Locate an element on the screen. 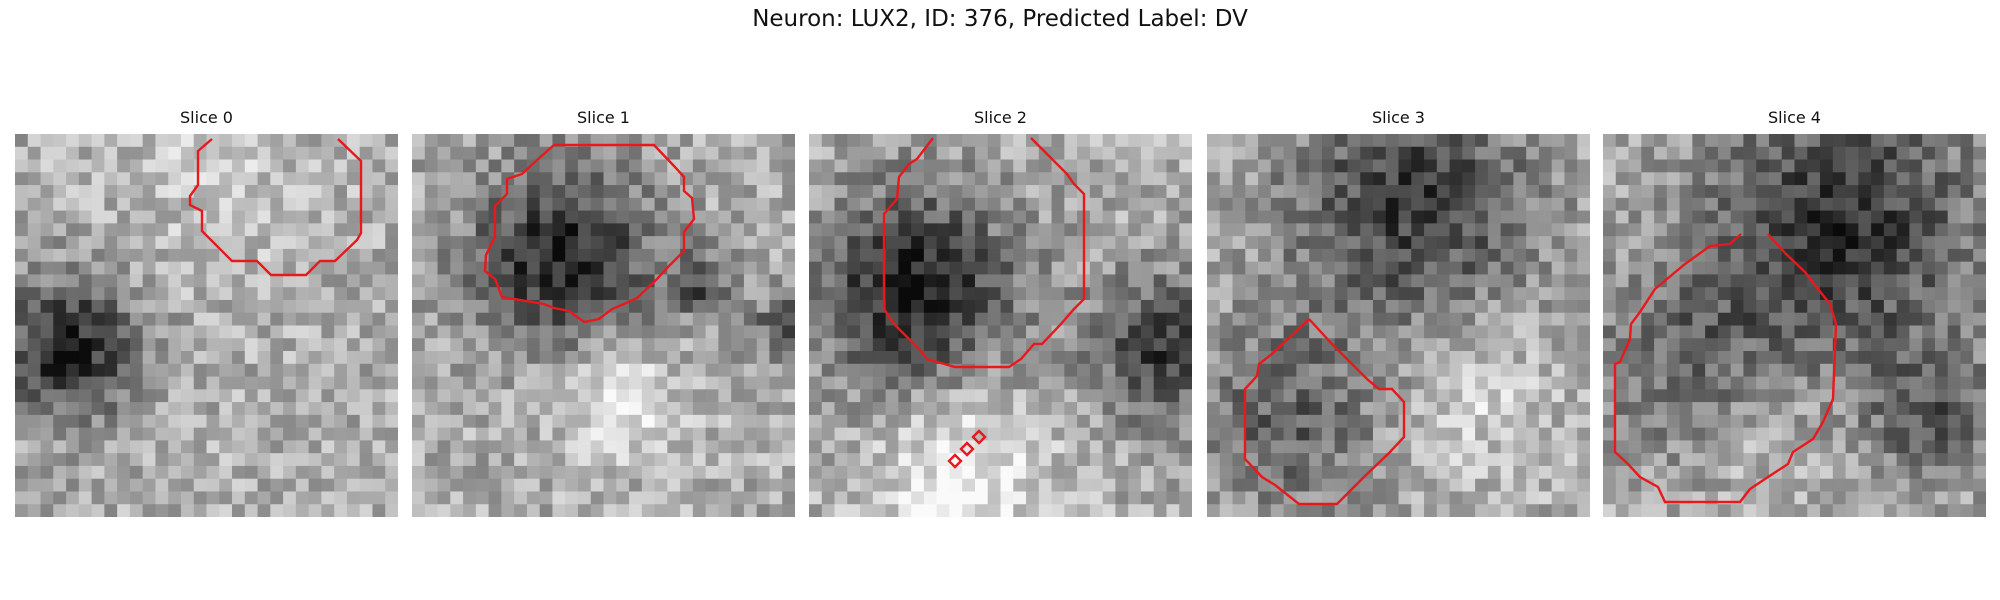 The image size is (2000, 600). slice-1-pixels is located at coordinates (603, 325).